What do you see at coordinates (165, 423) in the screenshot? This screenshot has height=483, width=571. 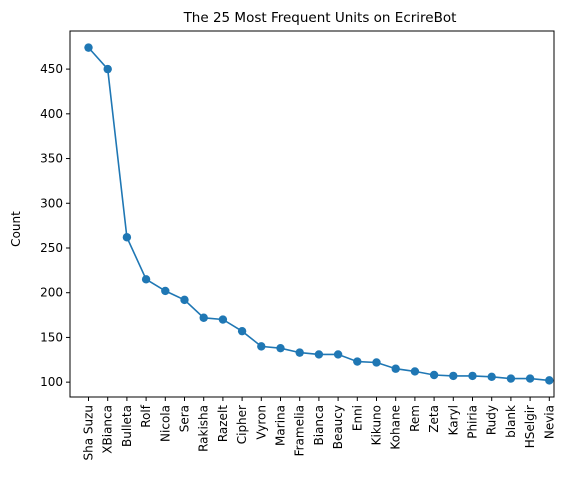 I see `x-tick-label: Nicola` at bounding box center [165, 423].